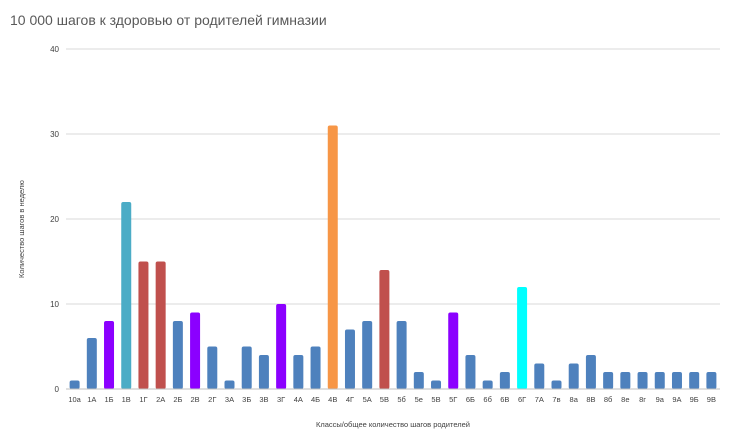 This screenshot has width=736, height=437. What do you see at coordinates (711, 399) in the screenshot?
I see `x-tick-label: 9В` at bounding box center [711, 399].